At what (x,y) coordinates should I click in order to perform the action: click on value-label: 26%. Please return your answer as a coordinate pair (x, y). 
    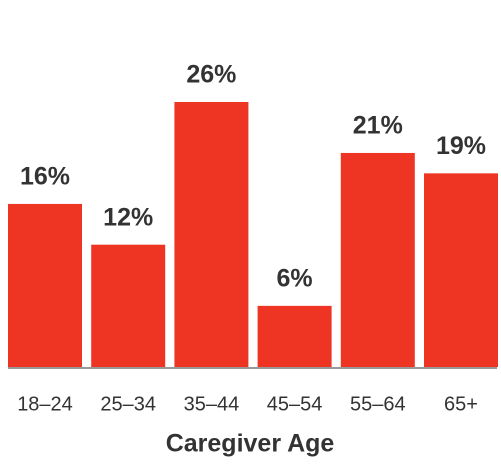
    Looking at the image, I should click on (211, 75).